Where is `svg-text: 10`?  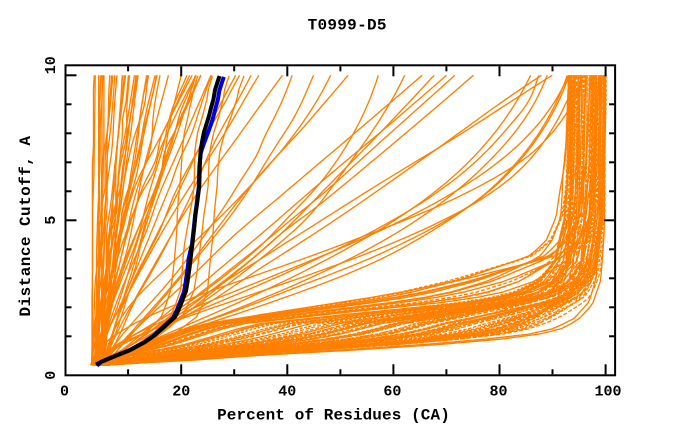
svg-text: 10 is located at coordinates (51, 65).